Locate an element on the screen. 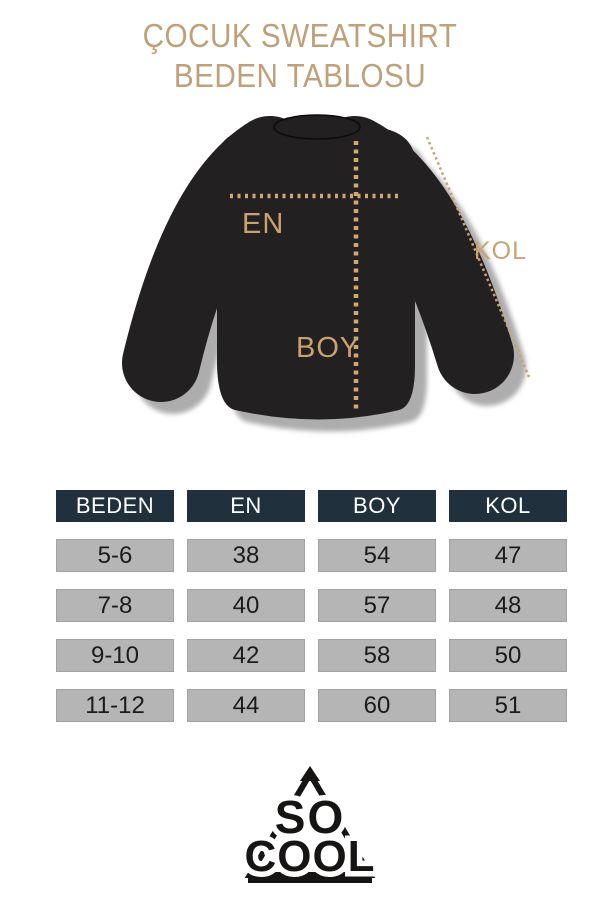 This screenshot has height=900, width=600. logo-text-cool: COOL is located at coordinates (309, 856).